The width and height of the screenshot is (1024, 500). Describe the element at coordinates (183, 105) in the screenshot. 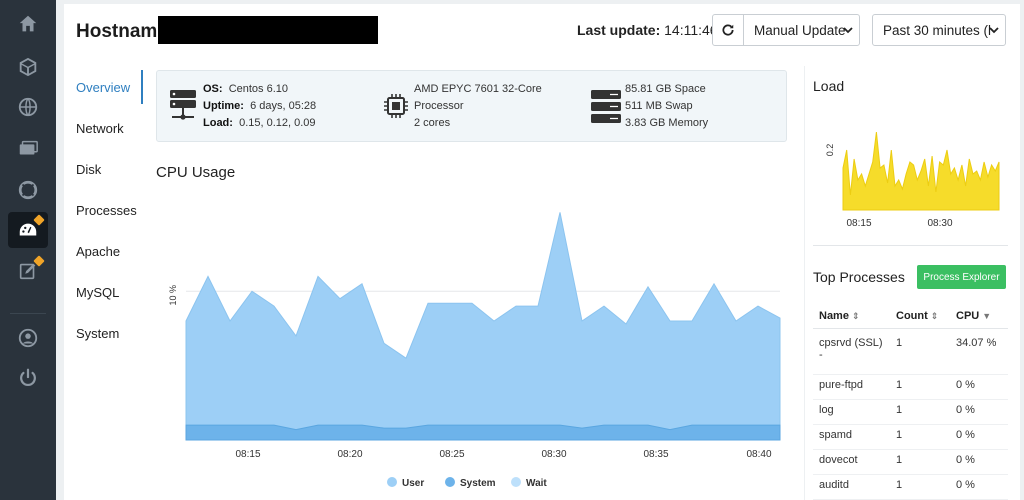

I see `server-icon` at that location.